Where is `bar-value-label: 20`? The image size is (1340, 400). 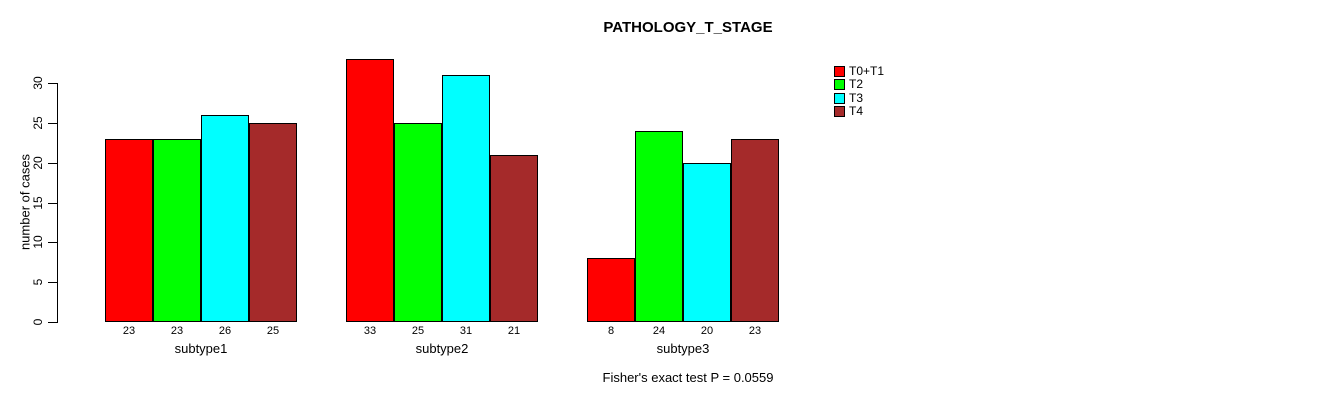 bar-value-label: 20 is located at coordinates (707, 331).